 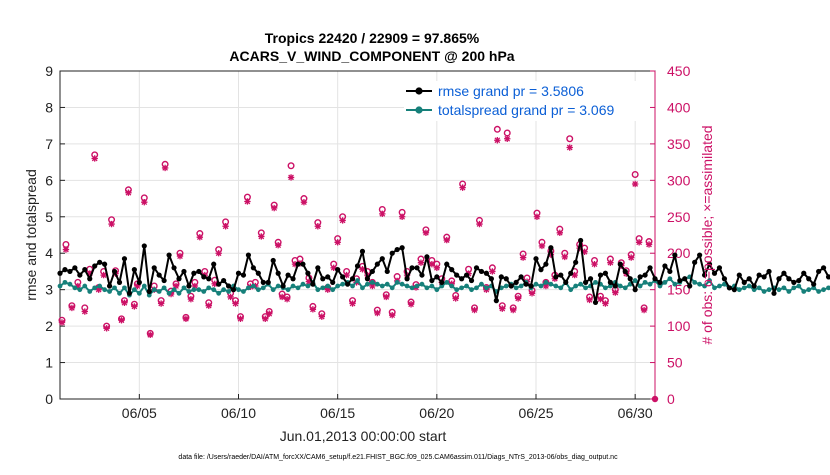 What do you see at coordinates (679, 107) in the screenshot?
I see `right-tick-label: 400` at bounding box center [679, 107].